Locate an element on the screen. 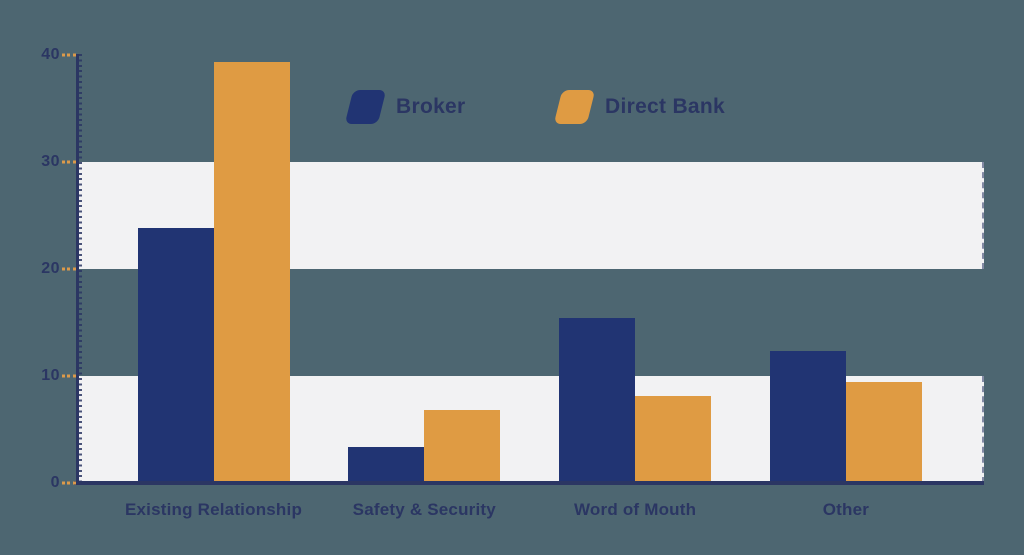 This screenshot has height=555, width=1024. y-tick-label-0: 0 is located at coordinates (55, 482).